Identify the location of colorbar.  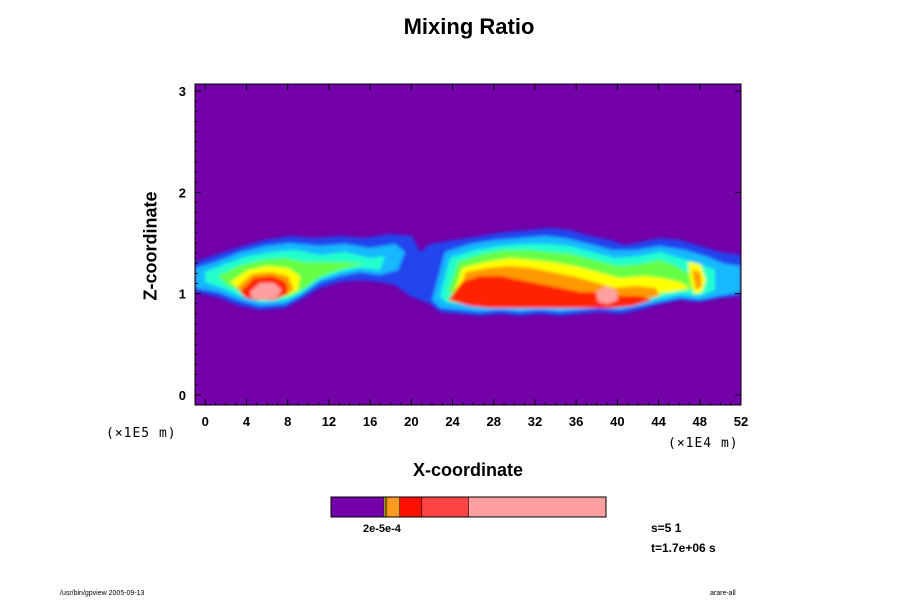
(468, 507).